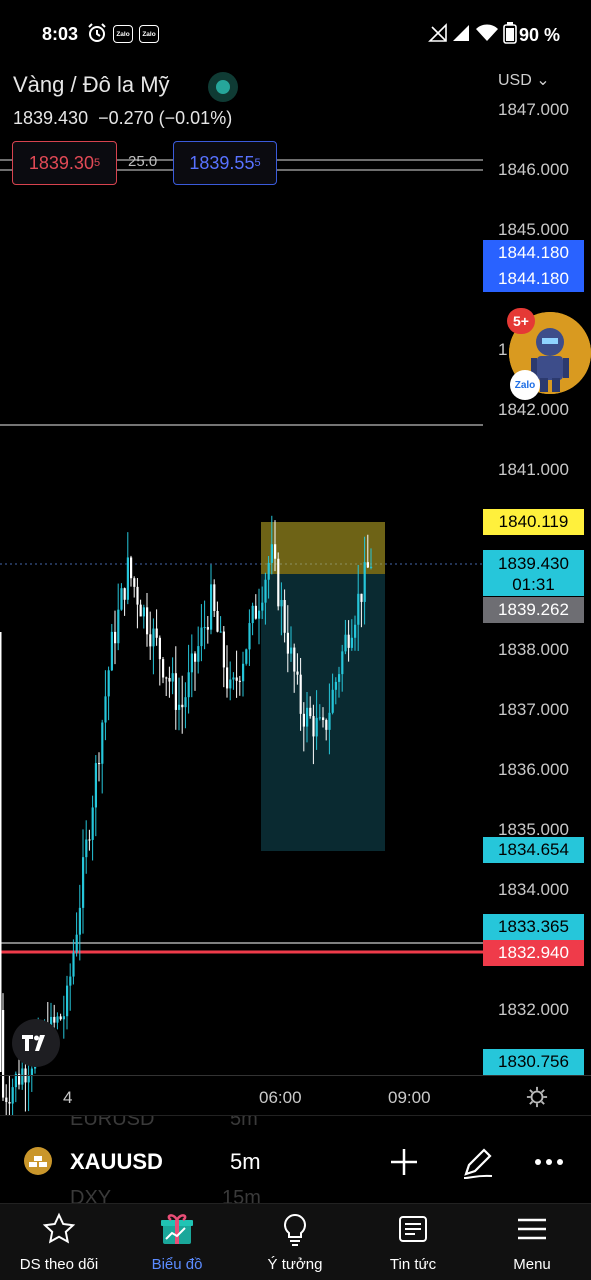 This screenshot has height=1280, width=591. I want to click on more-options-icon, so click(549, 1162).